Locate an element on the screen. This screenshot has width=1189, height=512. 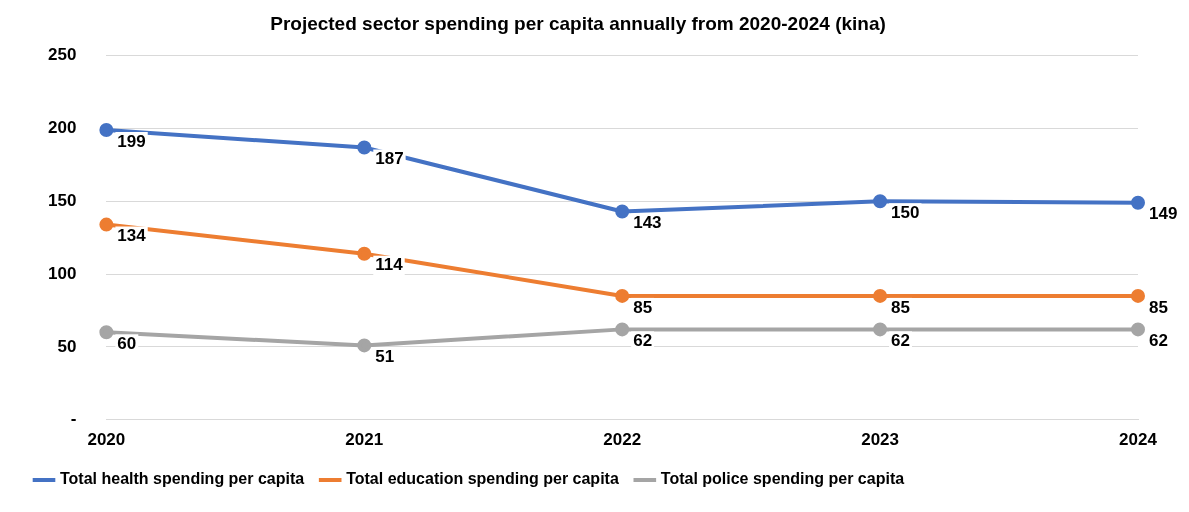
y-tick-label: - is located at coordinates (73, 419).